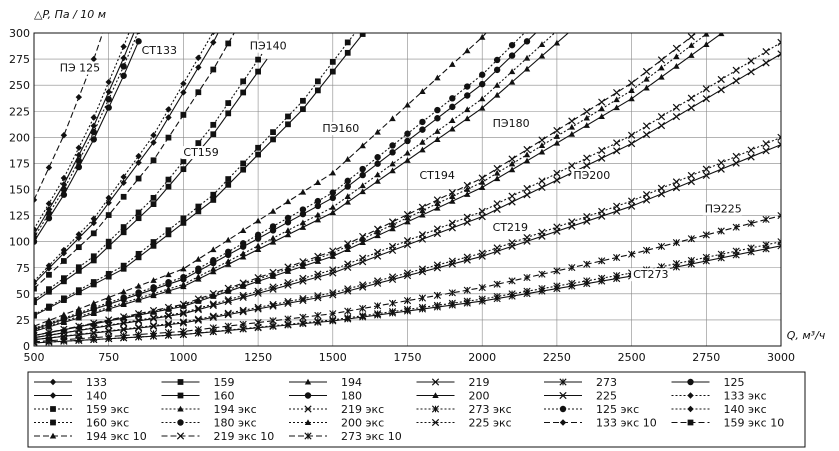  I want to click on legend-item: 219, so click(453, 382).